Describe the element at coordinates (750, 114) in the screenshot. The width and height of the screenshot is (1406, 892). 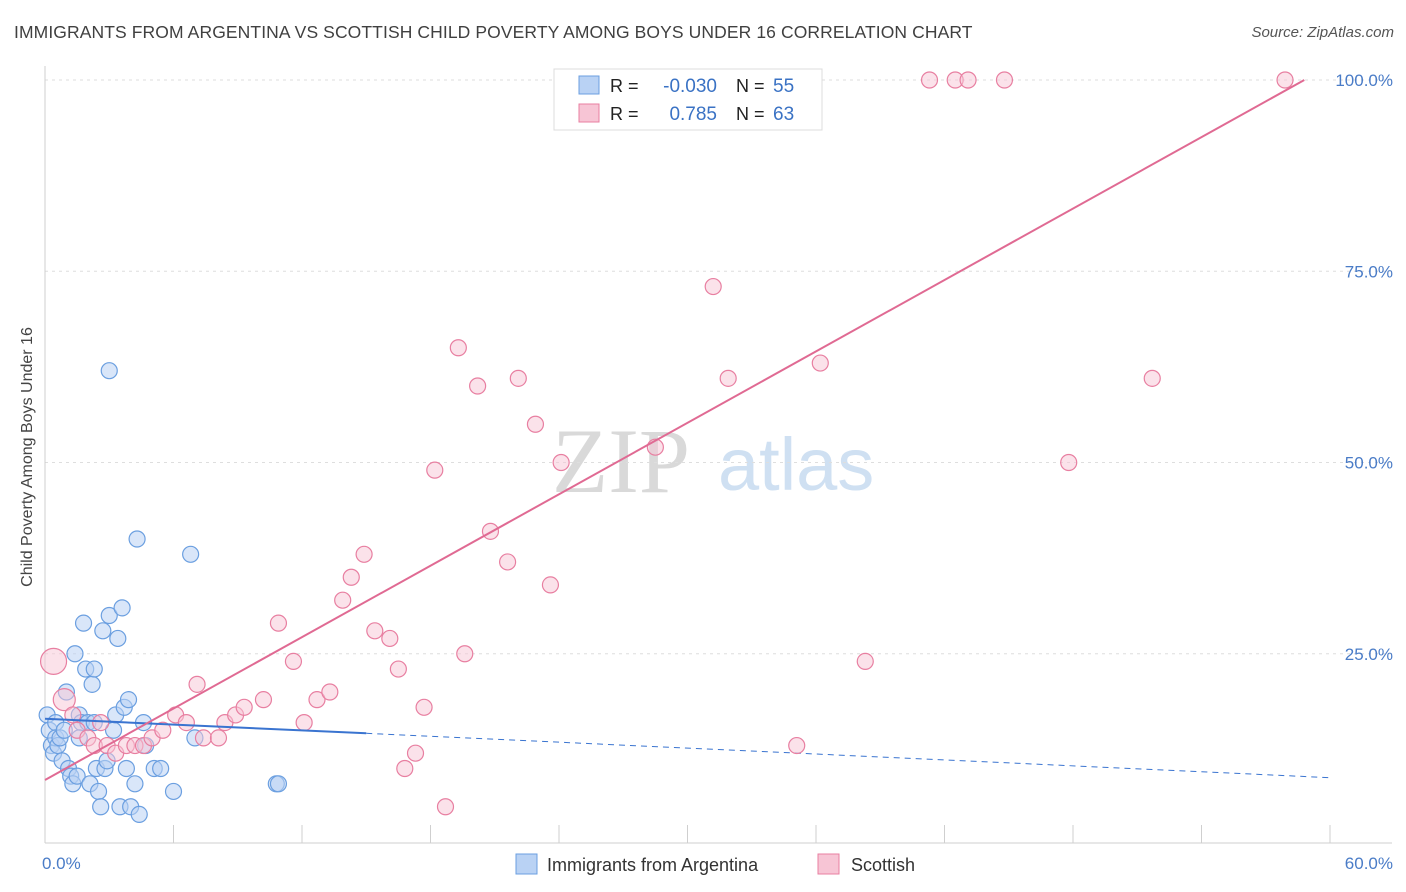
I see `stats-n-label-pink: N =` at that location.